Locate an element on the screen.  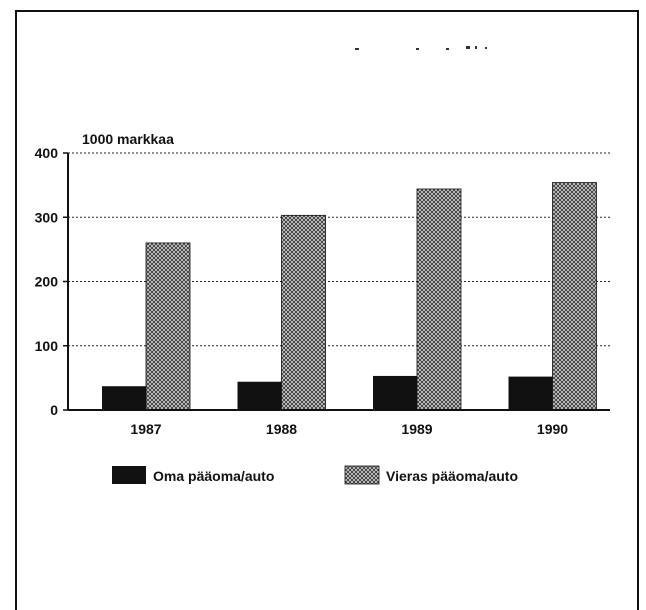
legend: Oma pääoma/auto Vieras pääoma/auto is located at coordinates (315, 475).